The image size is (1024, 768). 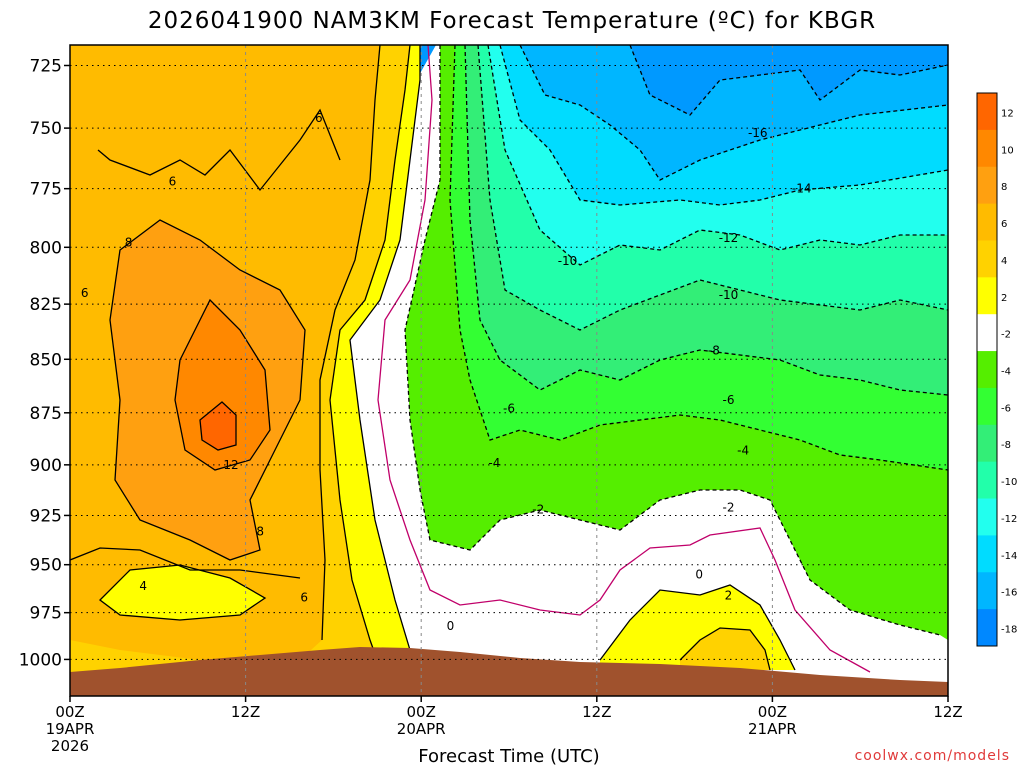 I want to click on y-tick-label: 875, so click(x=46, y=414).